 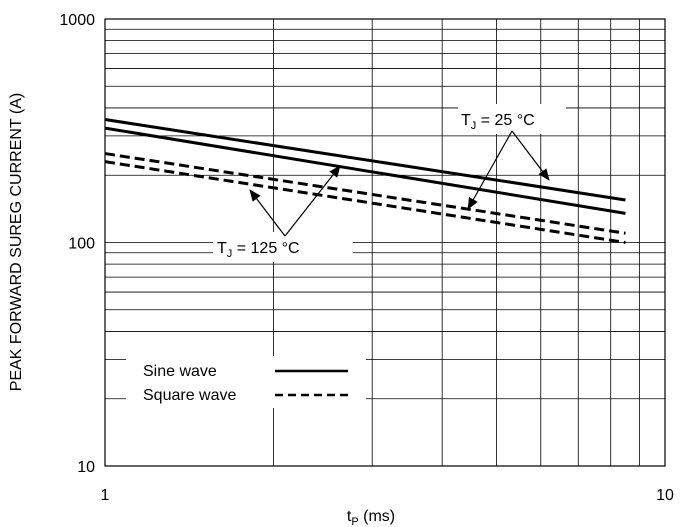 What do you see at coordinates (267, 213) in the screenshot?
I see `arrow-125-a` at bounding box center [267, 213].